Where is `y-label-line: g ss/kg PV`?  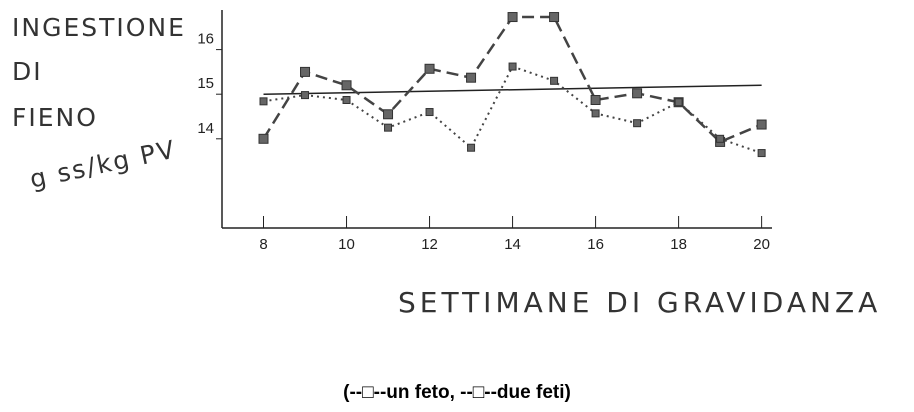 y-label-line: g ss/kg PV is located at coordinates (103, 164).